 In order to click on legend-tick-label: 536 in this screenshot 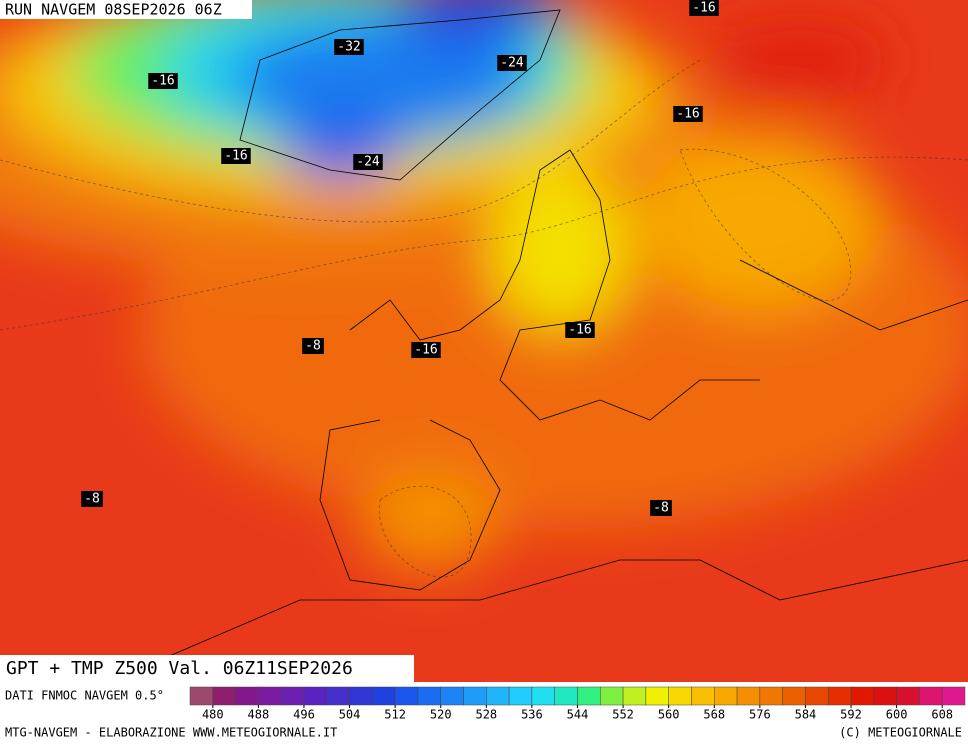, I will do `click(532, 715)`.